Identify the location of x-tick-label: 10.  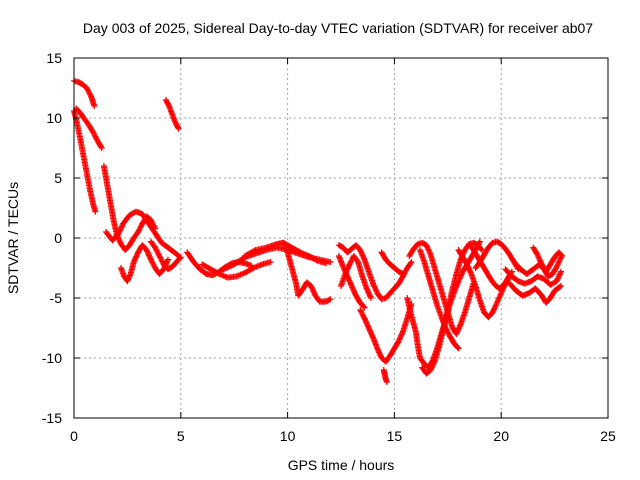
(288, 436).